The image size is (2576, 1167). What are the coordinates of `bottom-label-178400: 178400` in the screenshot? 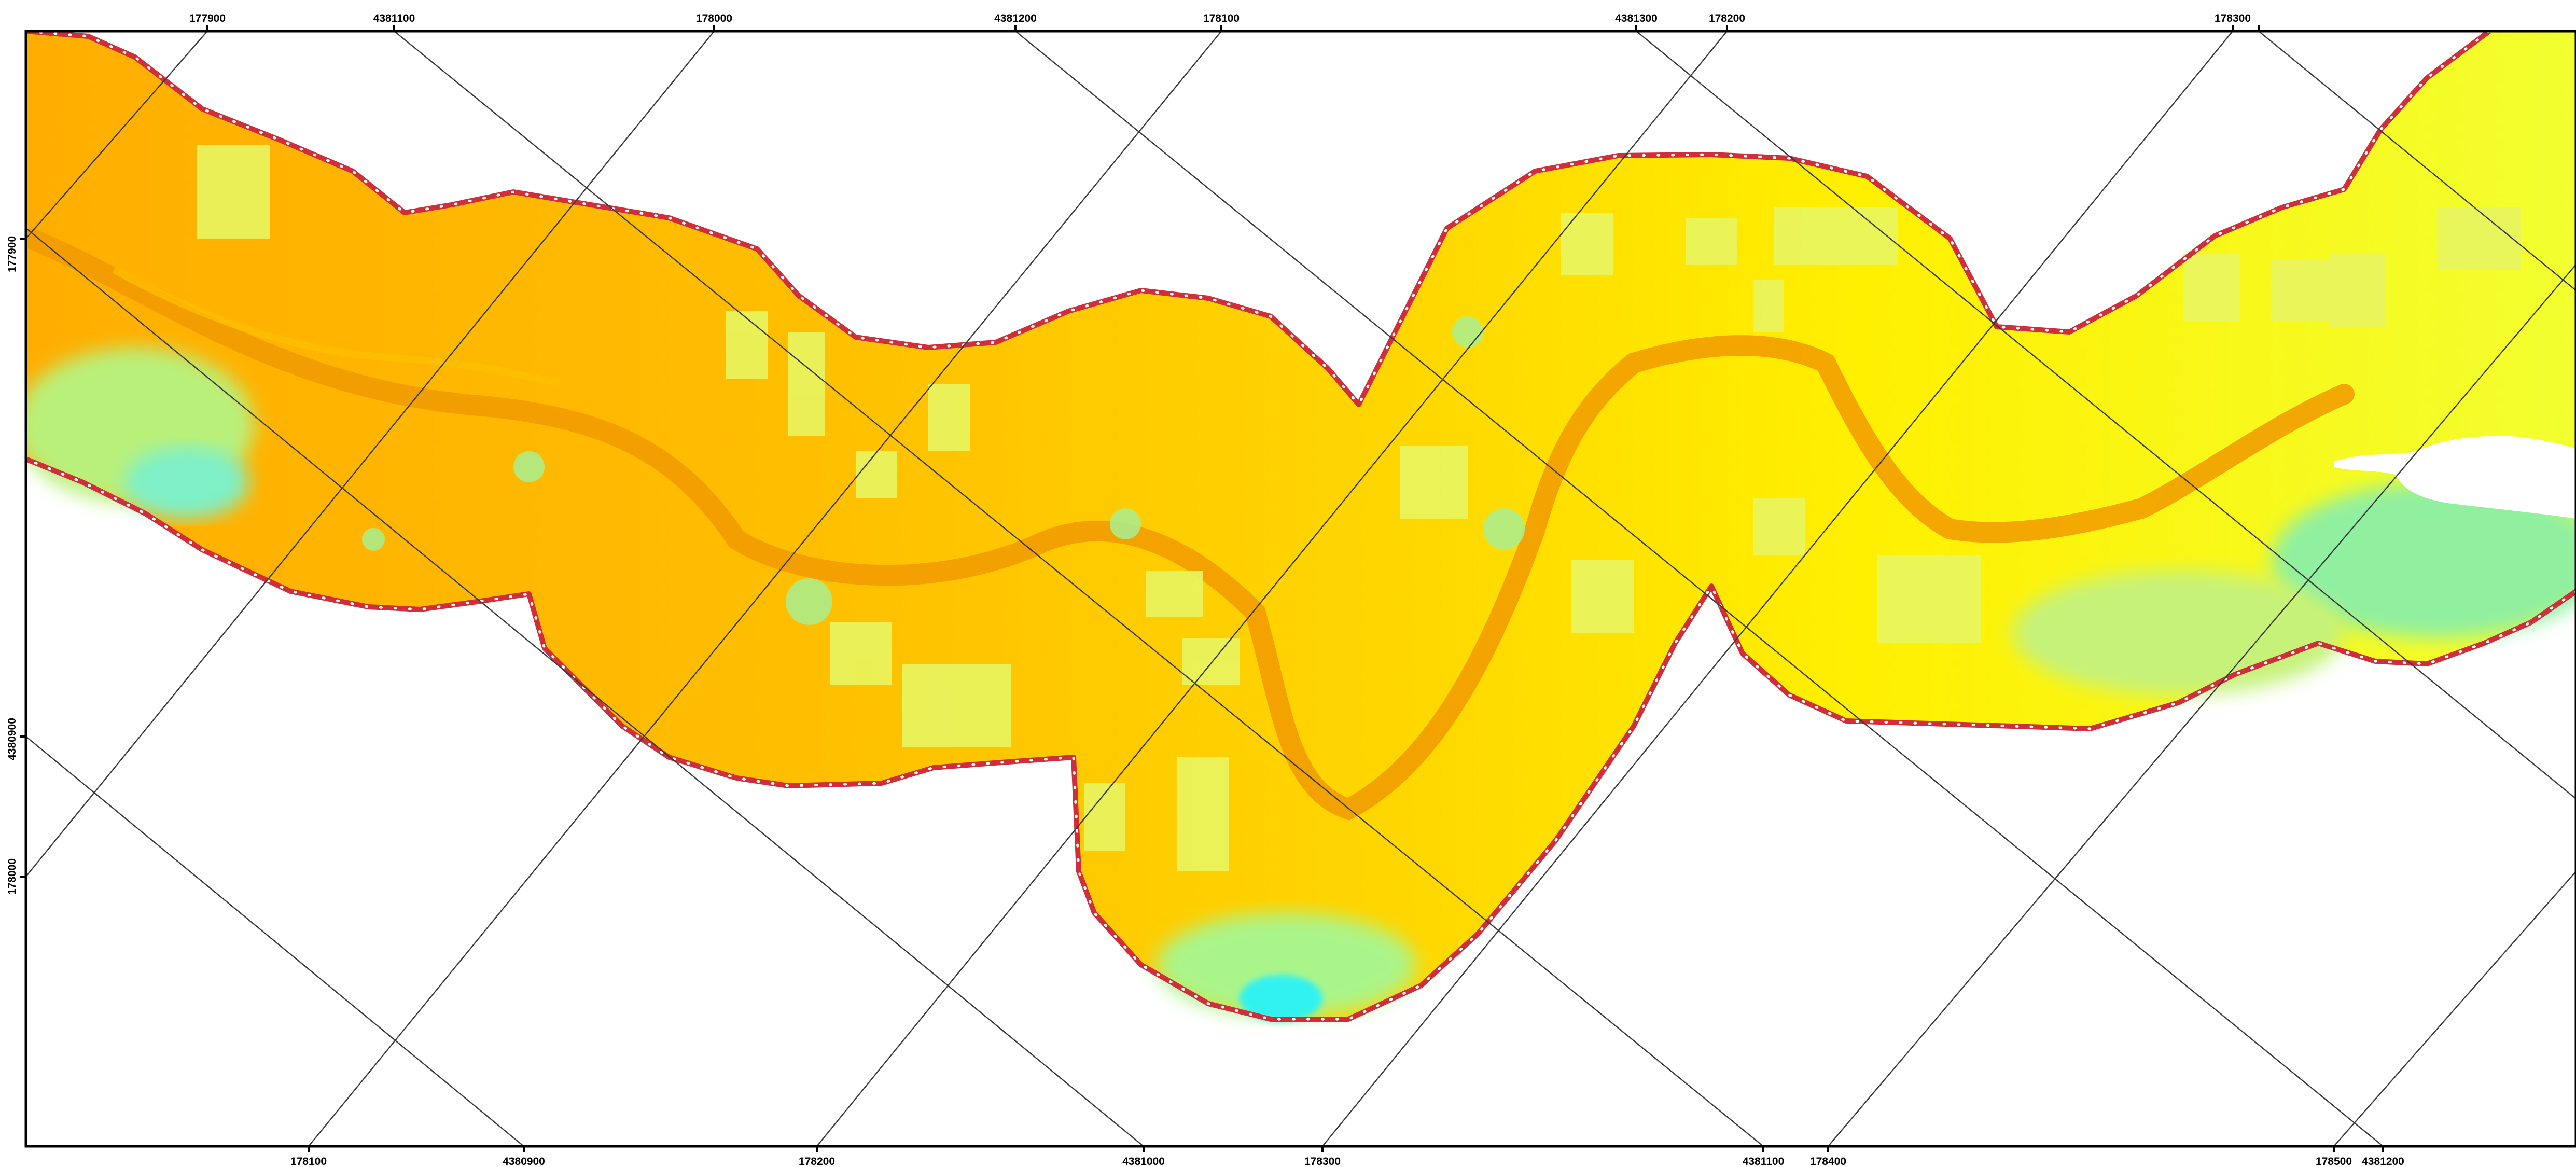 It's located at (1828, 1162).